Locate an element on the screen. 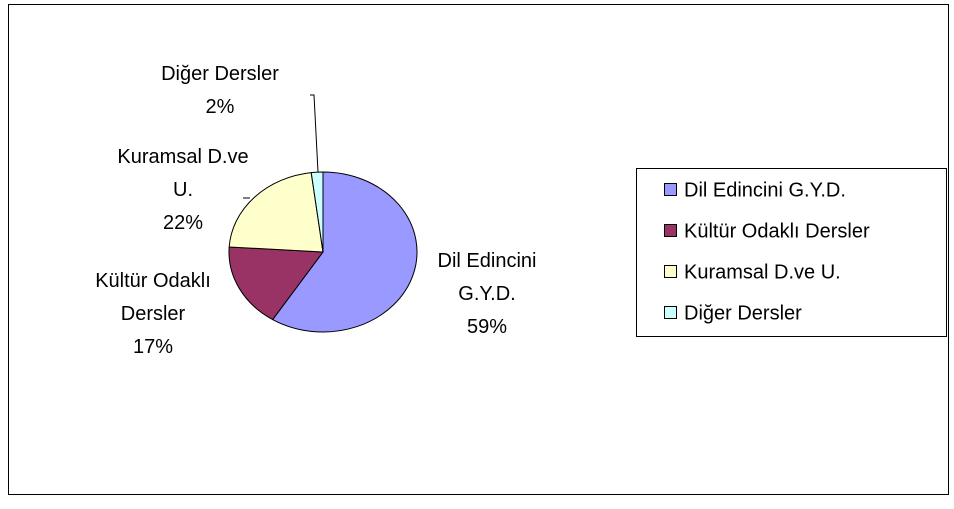  slice-label: Kültür Odaklı Dersler 17% is located at coordinates (153, 314).